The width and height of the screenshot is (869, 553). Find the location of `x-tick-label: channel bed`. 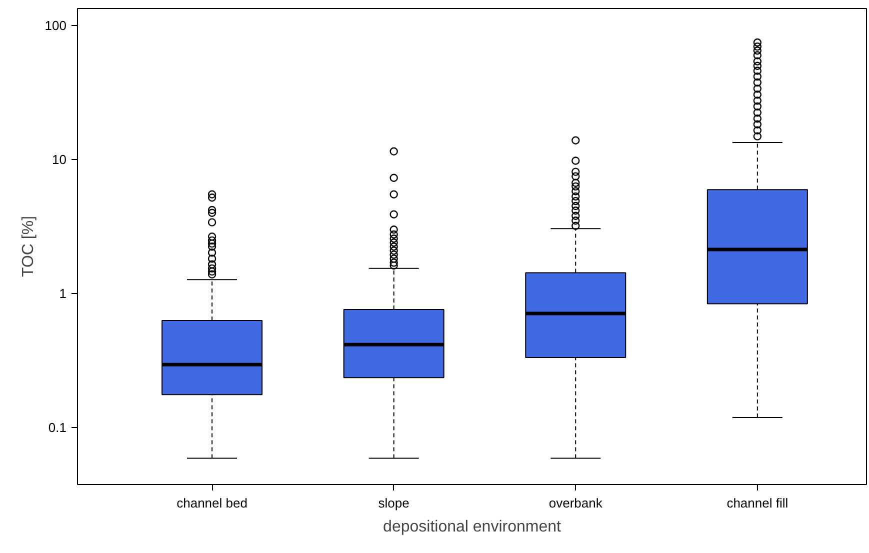

x-tick-label: channel bed is located at coordinates (212, 503).